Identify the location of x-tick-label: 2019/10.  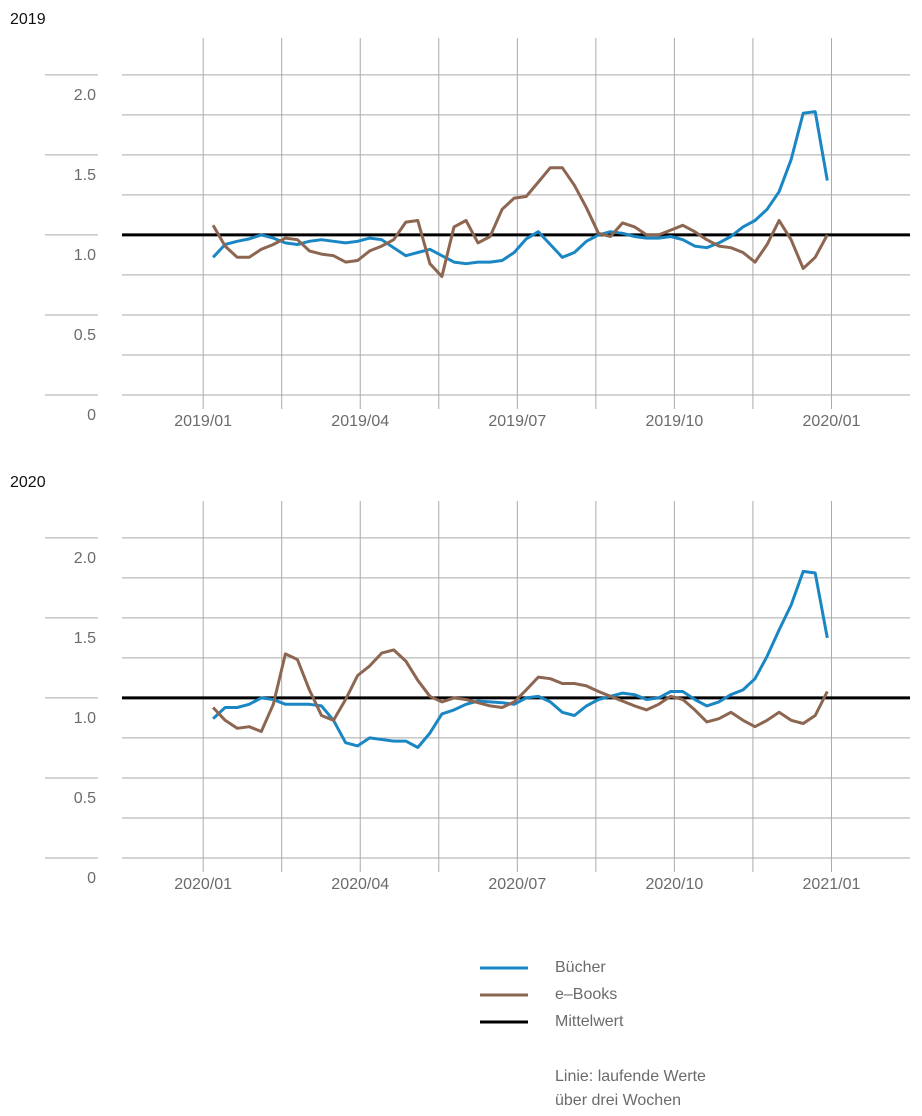
(674, 421).